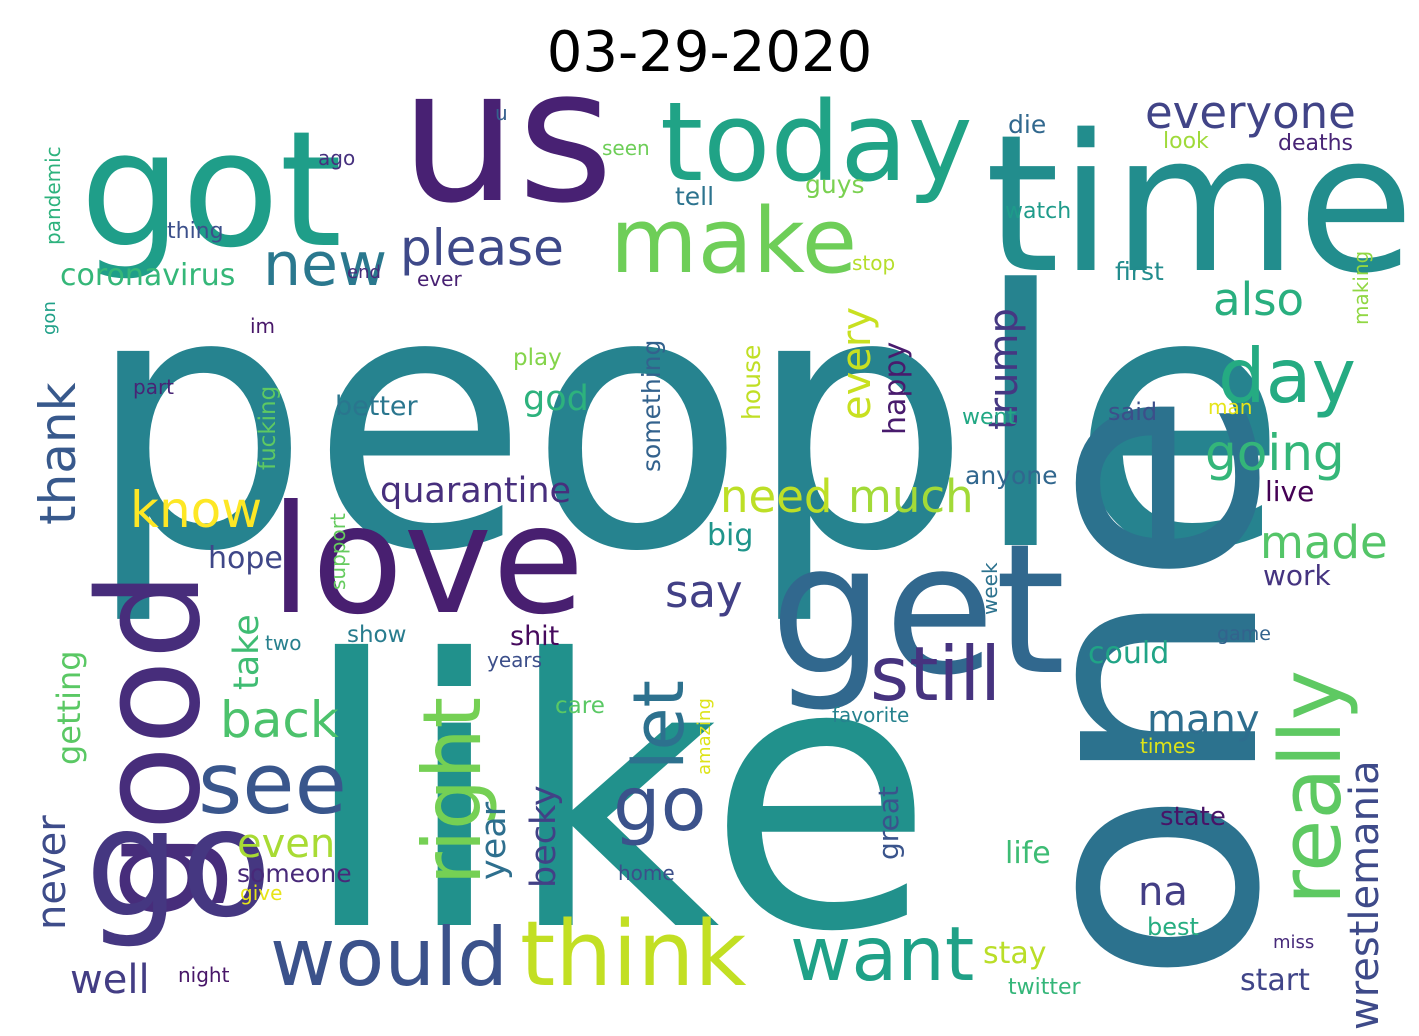  I want to click on word-new: new, so click(325, 265).